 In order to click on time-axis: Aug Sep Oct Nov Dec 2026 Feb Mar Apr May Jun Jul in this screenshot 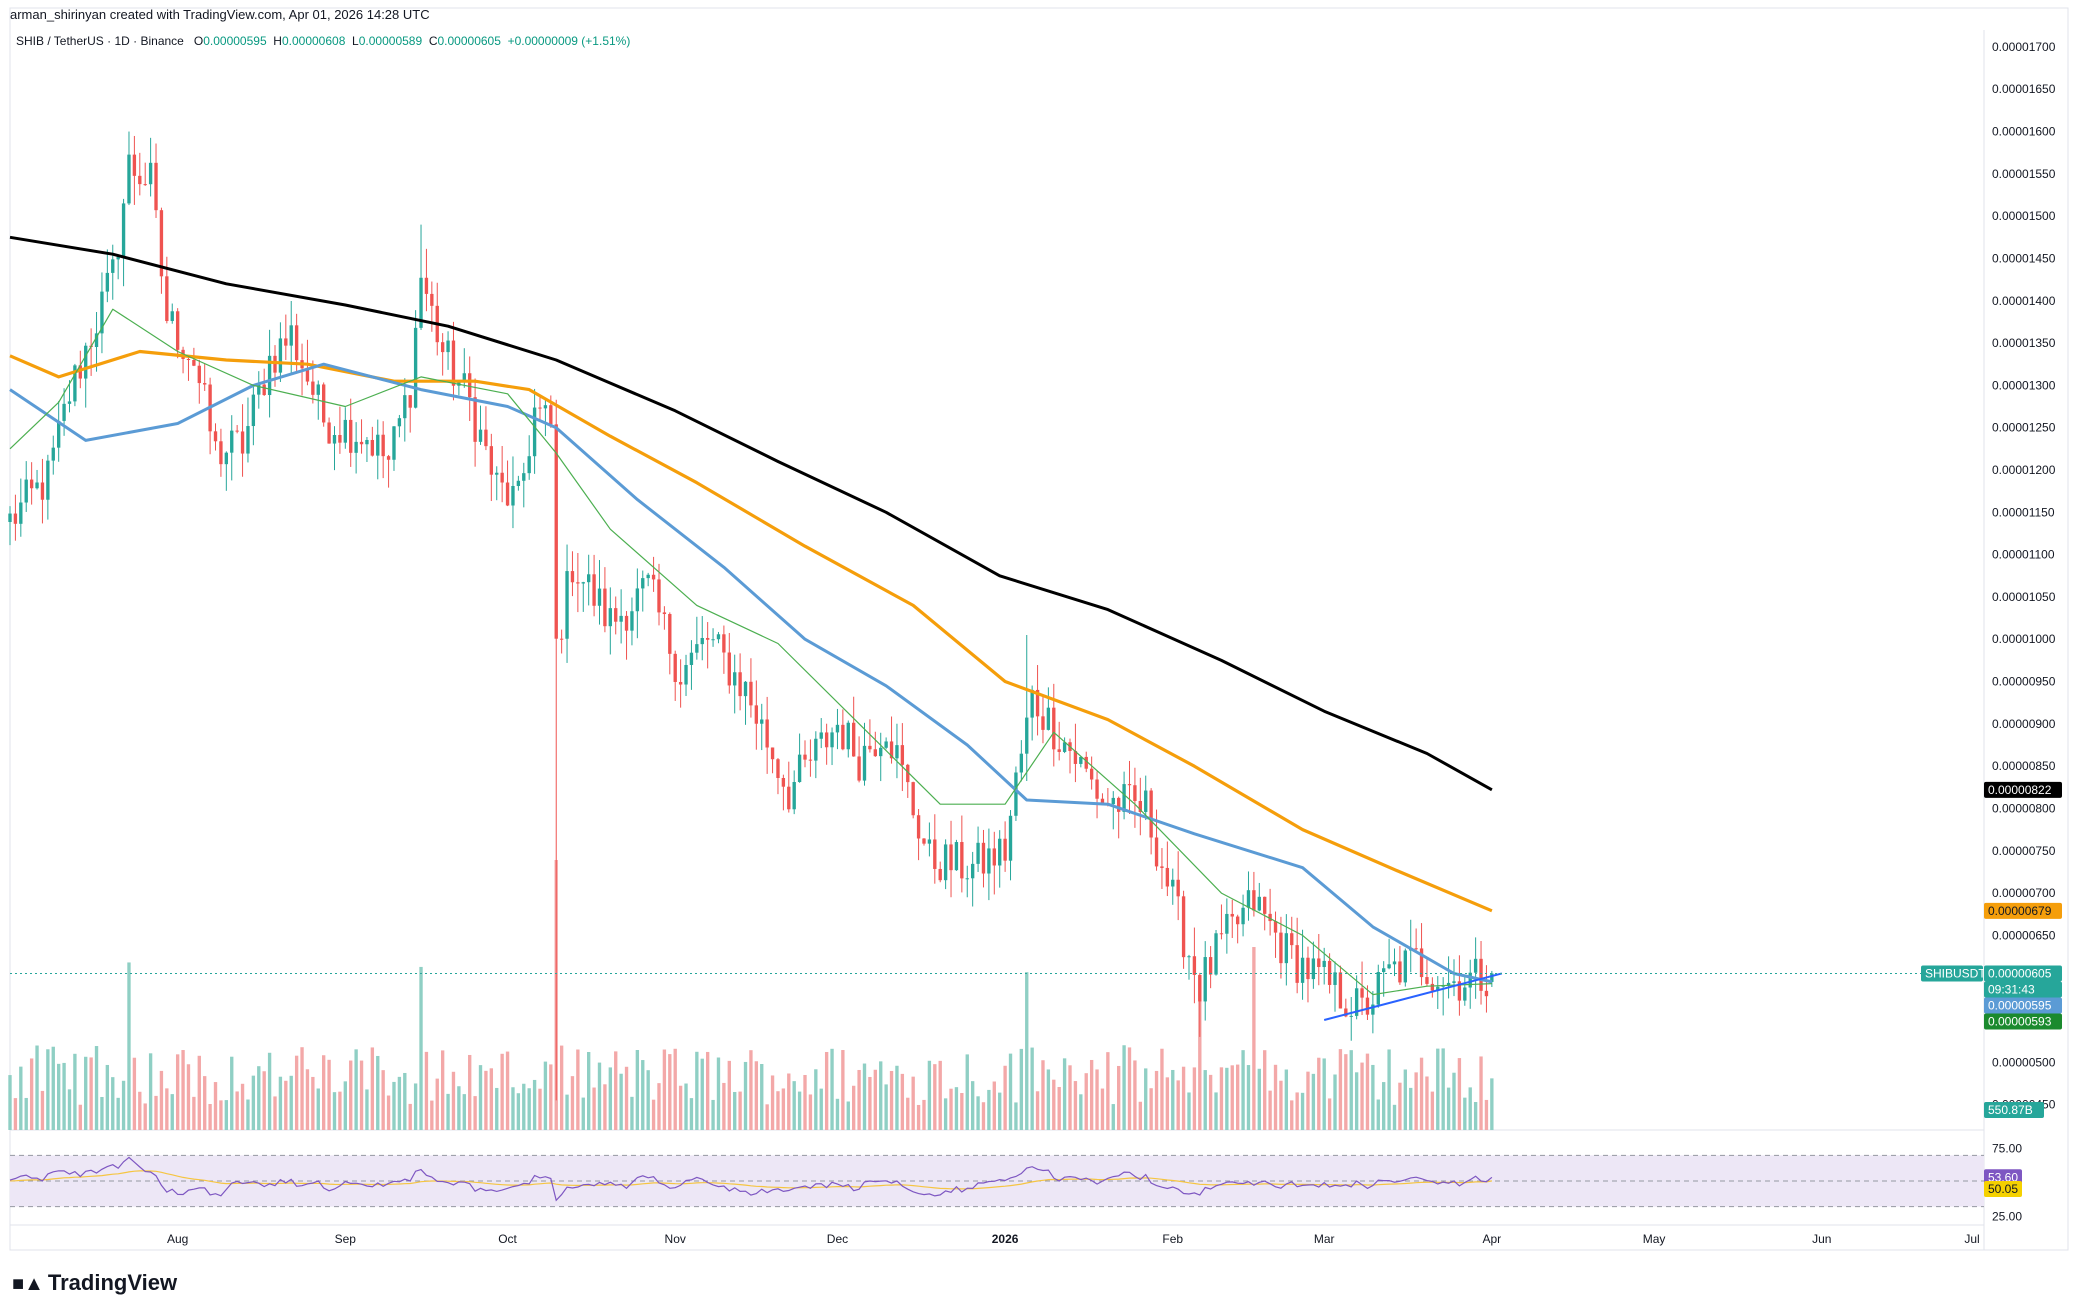, I will do `click(1073, 1239)`.